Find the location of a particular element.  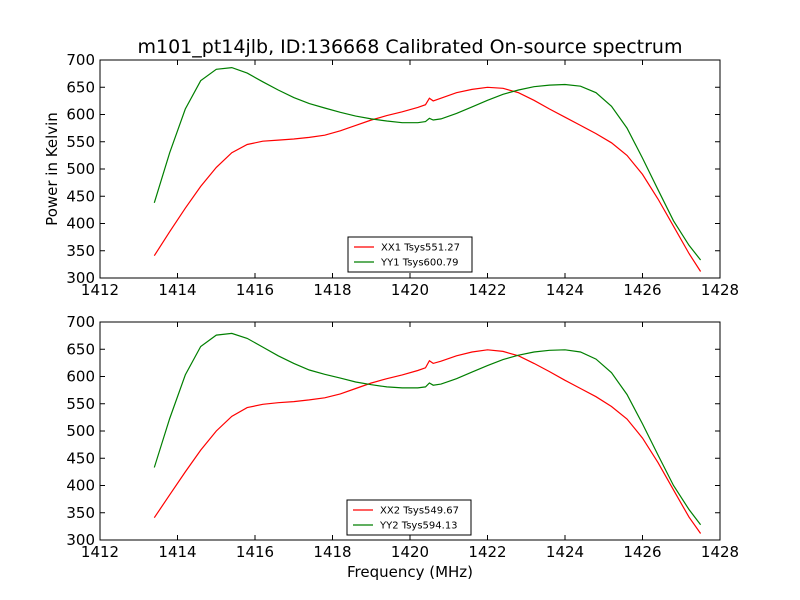

x-axis-label: Frequency (MHz) is located at coordinates (410, 572).